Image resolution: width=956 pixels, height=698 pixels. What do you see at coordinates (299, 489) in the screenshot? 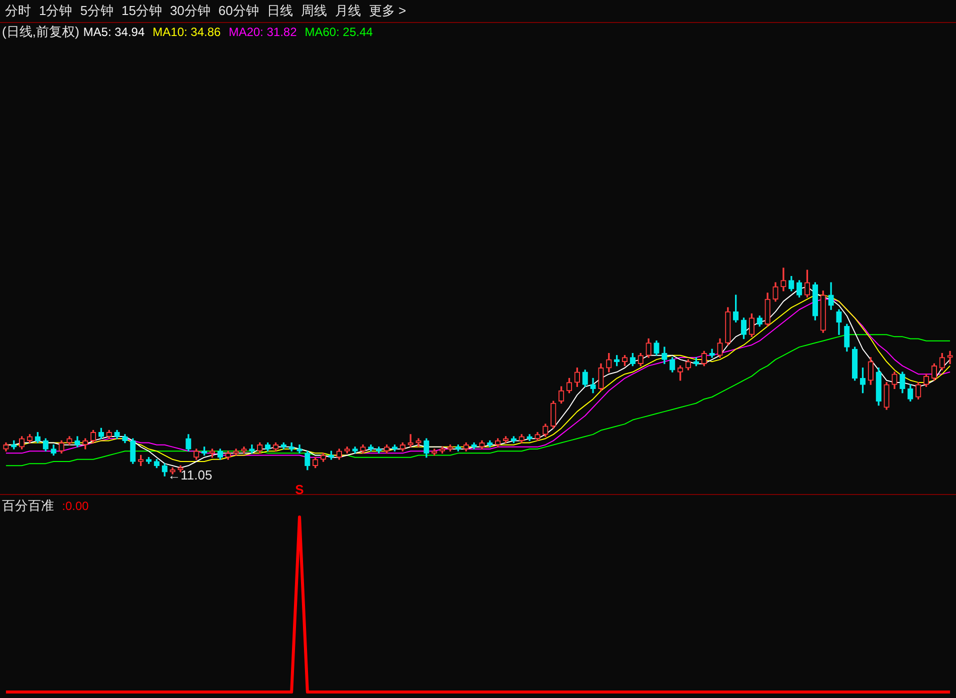
I see `text: S` at bounding box center [299, 489].